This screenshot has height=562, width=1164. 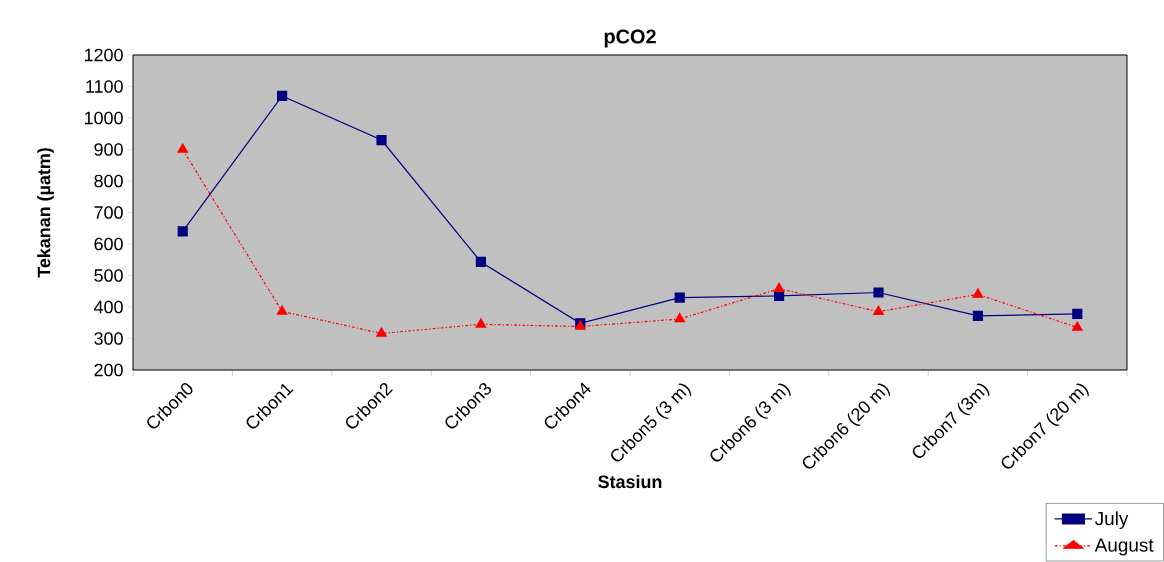 What do you see at coordinates (104, 86) in the screenshot?
I see `y-tick-label: 1100` at bounding box center [104, 86].